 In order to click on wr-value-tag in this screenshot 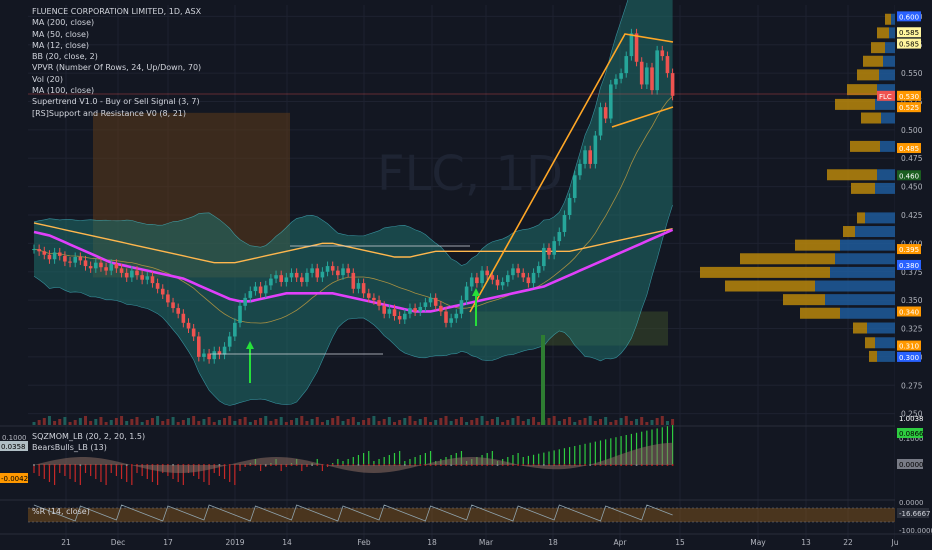, I will do `click(913, 513)`.